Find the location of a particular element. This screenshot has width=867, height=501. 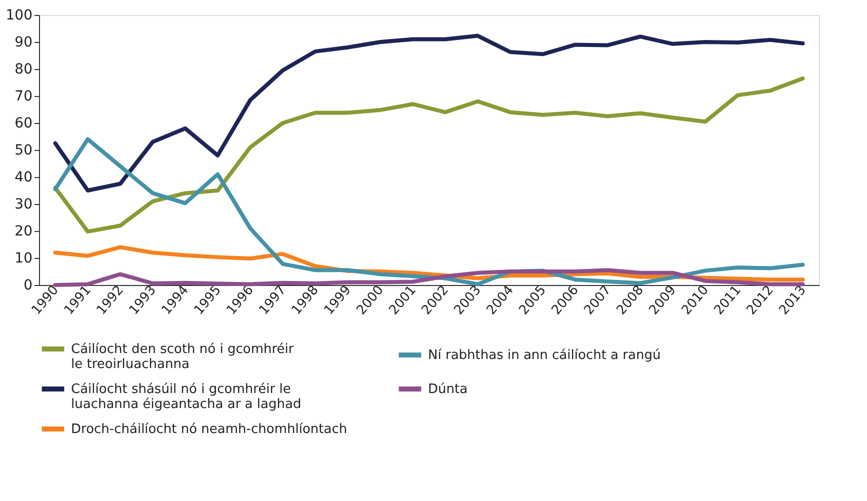

legend-label: Cáilíocht den scoth nó i gcomhréir le treoirluachanna is located at coordinates (182, 357).